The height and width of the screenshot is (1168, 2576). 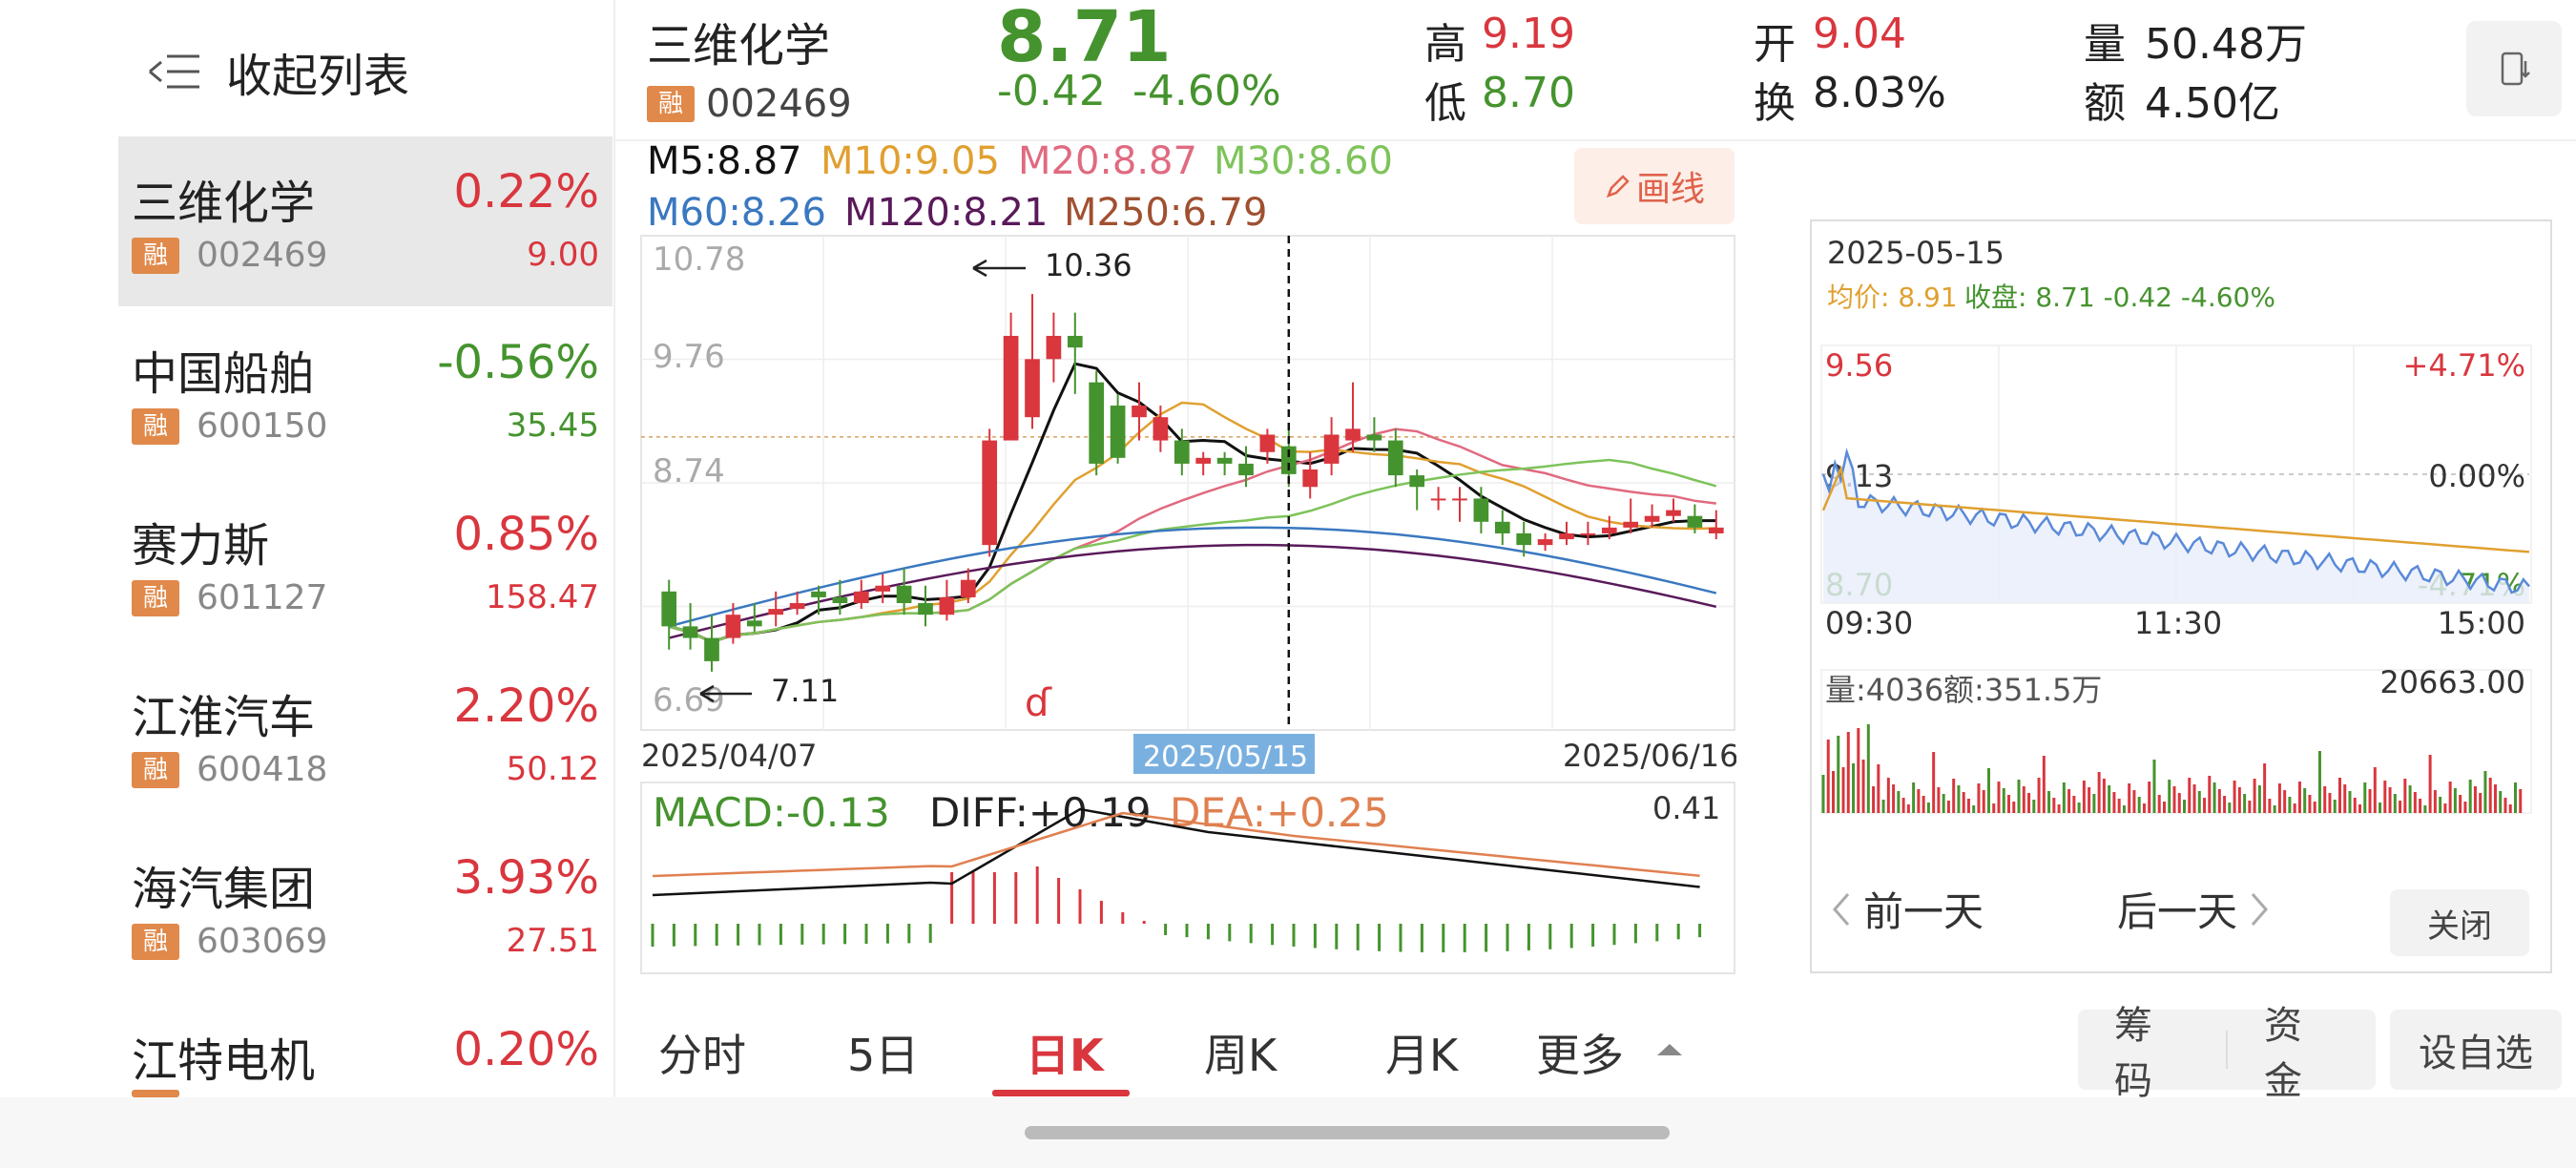 What do you see at coordinates (518, 362) in the screenshot?
I see `stock-list-change: -0.56%` at bounding box center [518, 362].